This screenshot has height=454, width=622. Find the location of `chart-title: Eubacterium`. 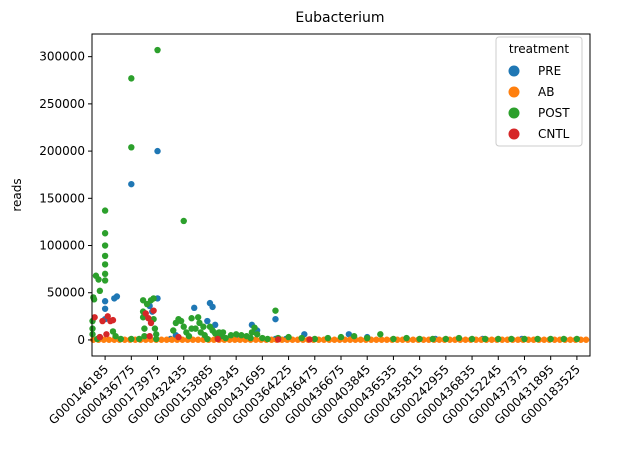

chart-title: Eubacterium is located at coordinates (339, 18).